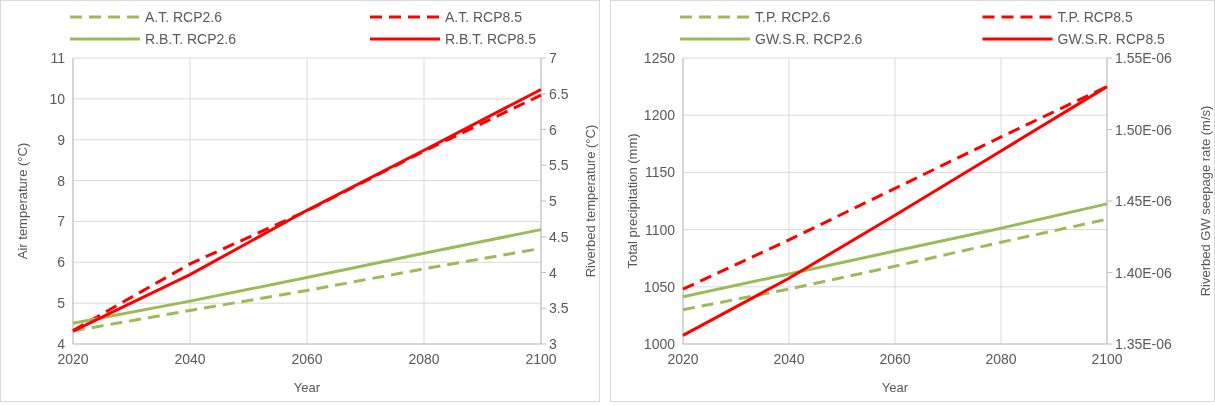 This screenshot has width=1215, height=406. Describe the element at coordinates (559, 93) in the screenshot. I see `y2-tick-label: 6.5` at that location.